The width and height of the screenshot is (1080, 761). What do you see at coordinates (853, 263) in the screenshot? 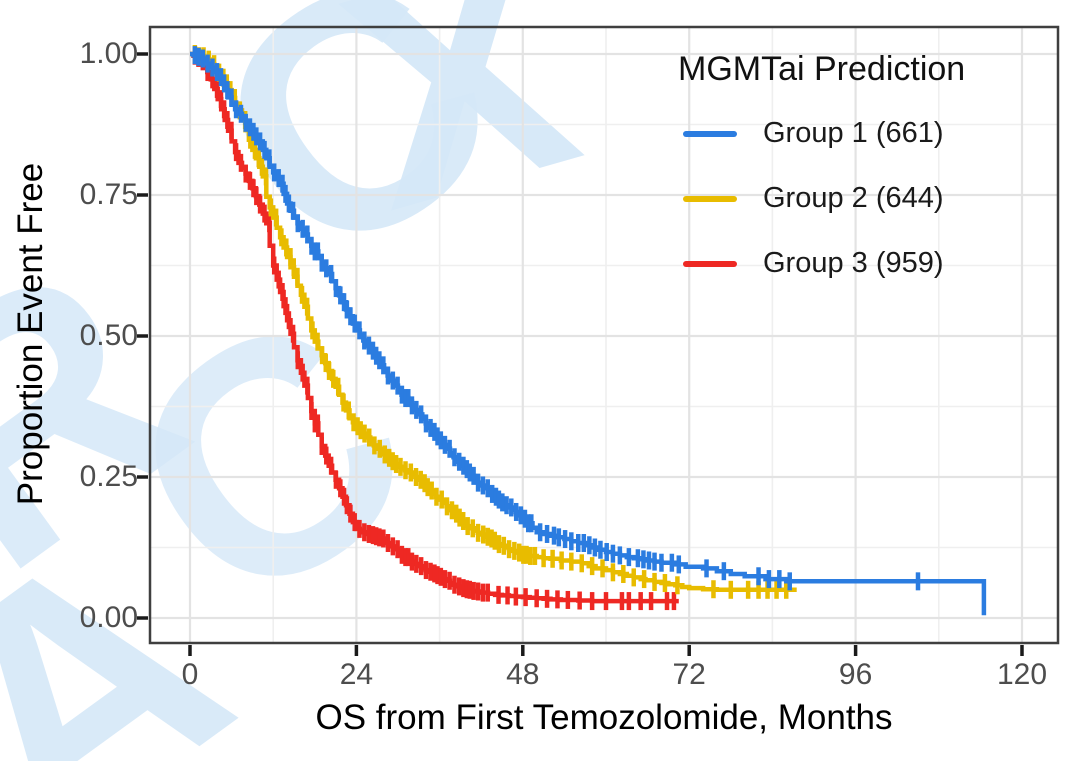
I see `legend-entry-label: Group 3 (959)` at bounding box center [853, 263].